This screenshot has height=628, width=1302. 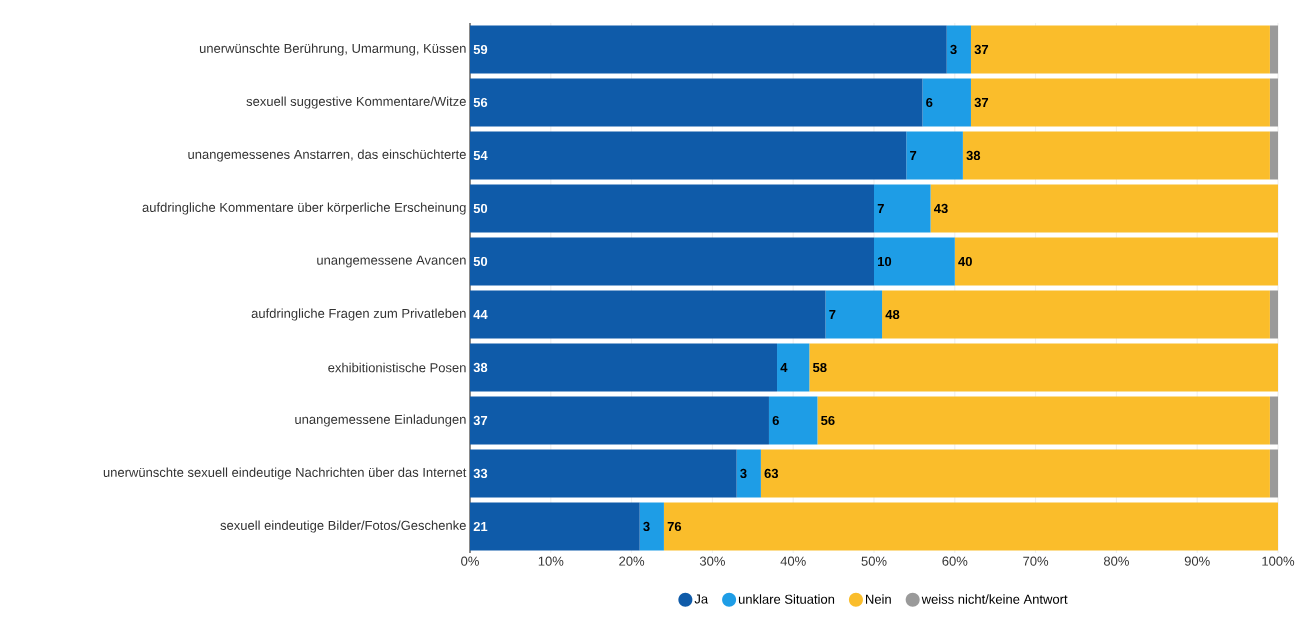 What do you see at coordinates (793, 561) in the screenshot?
I see `x-tick-label: 40%` at bounding box center [793, 561].